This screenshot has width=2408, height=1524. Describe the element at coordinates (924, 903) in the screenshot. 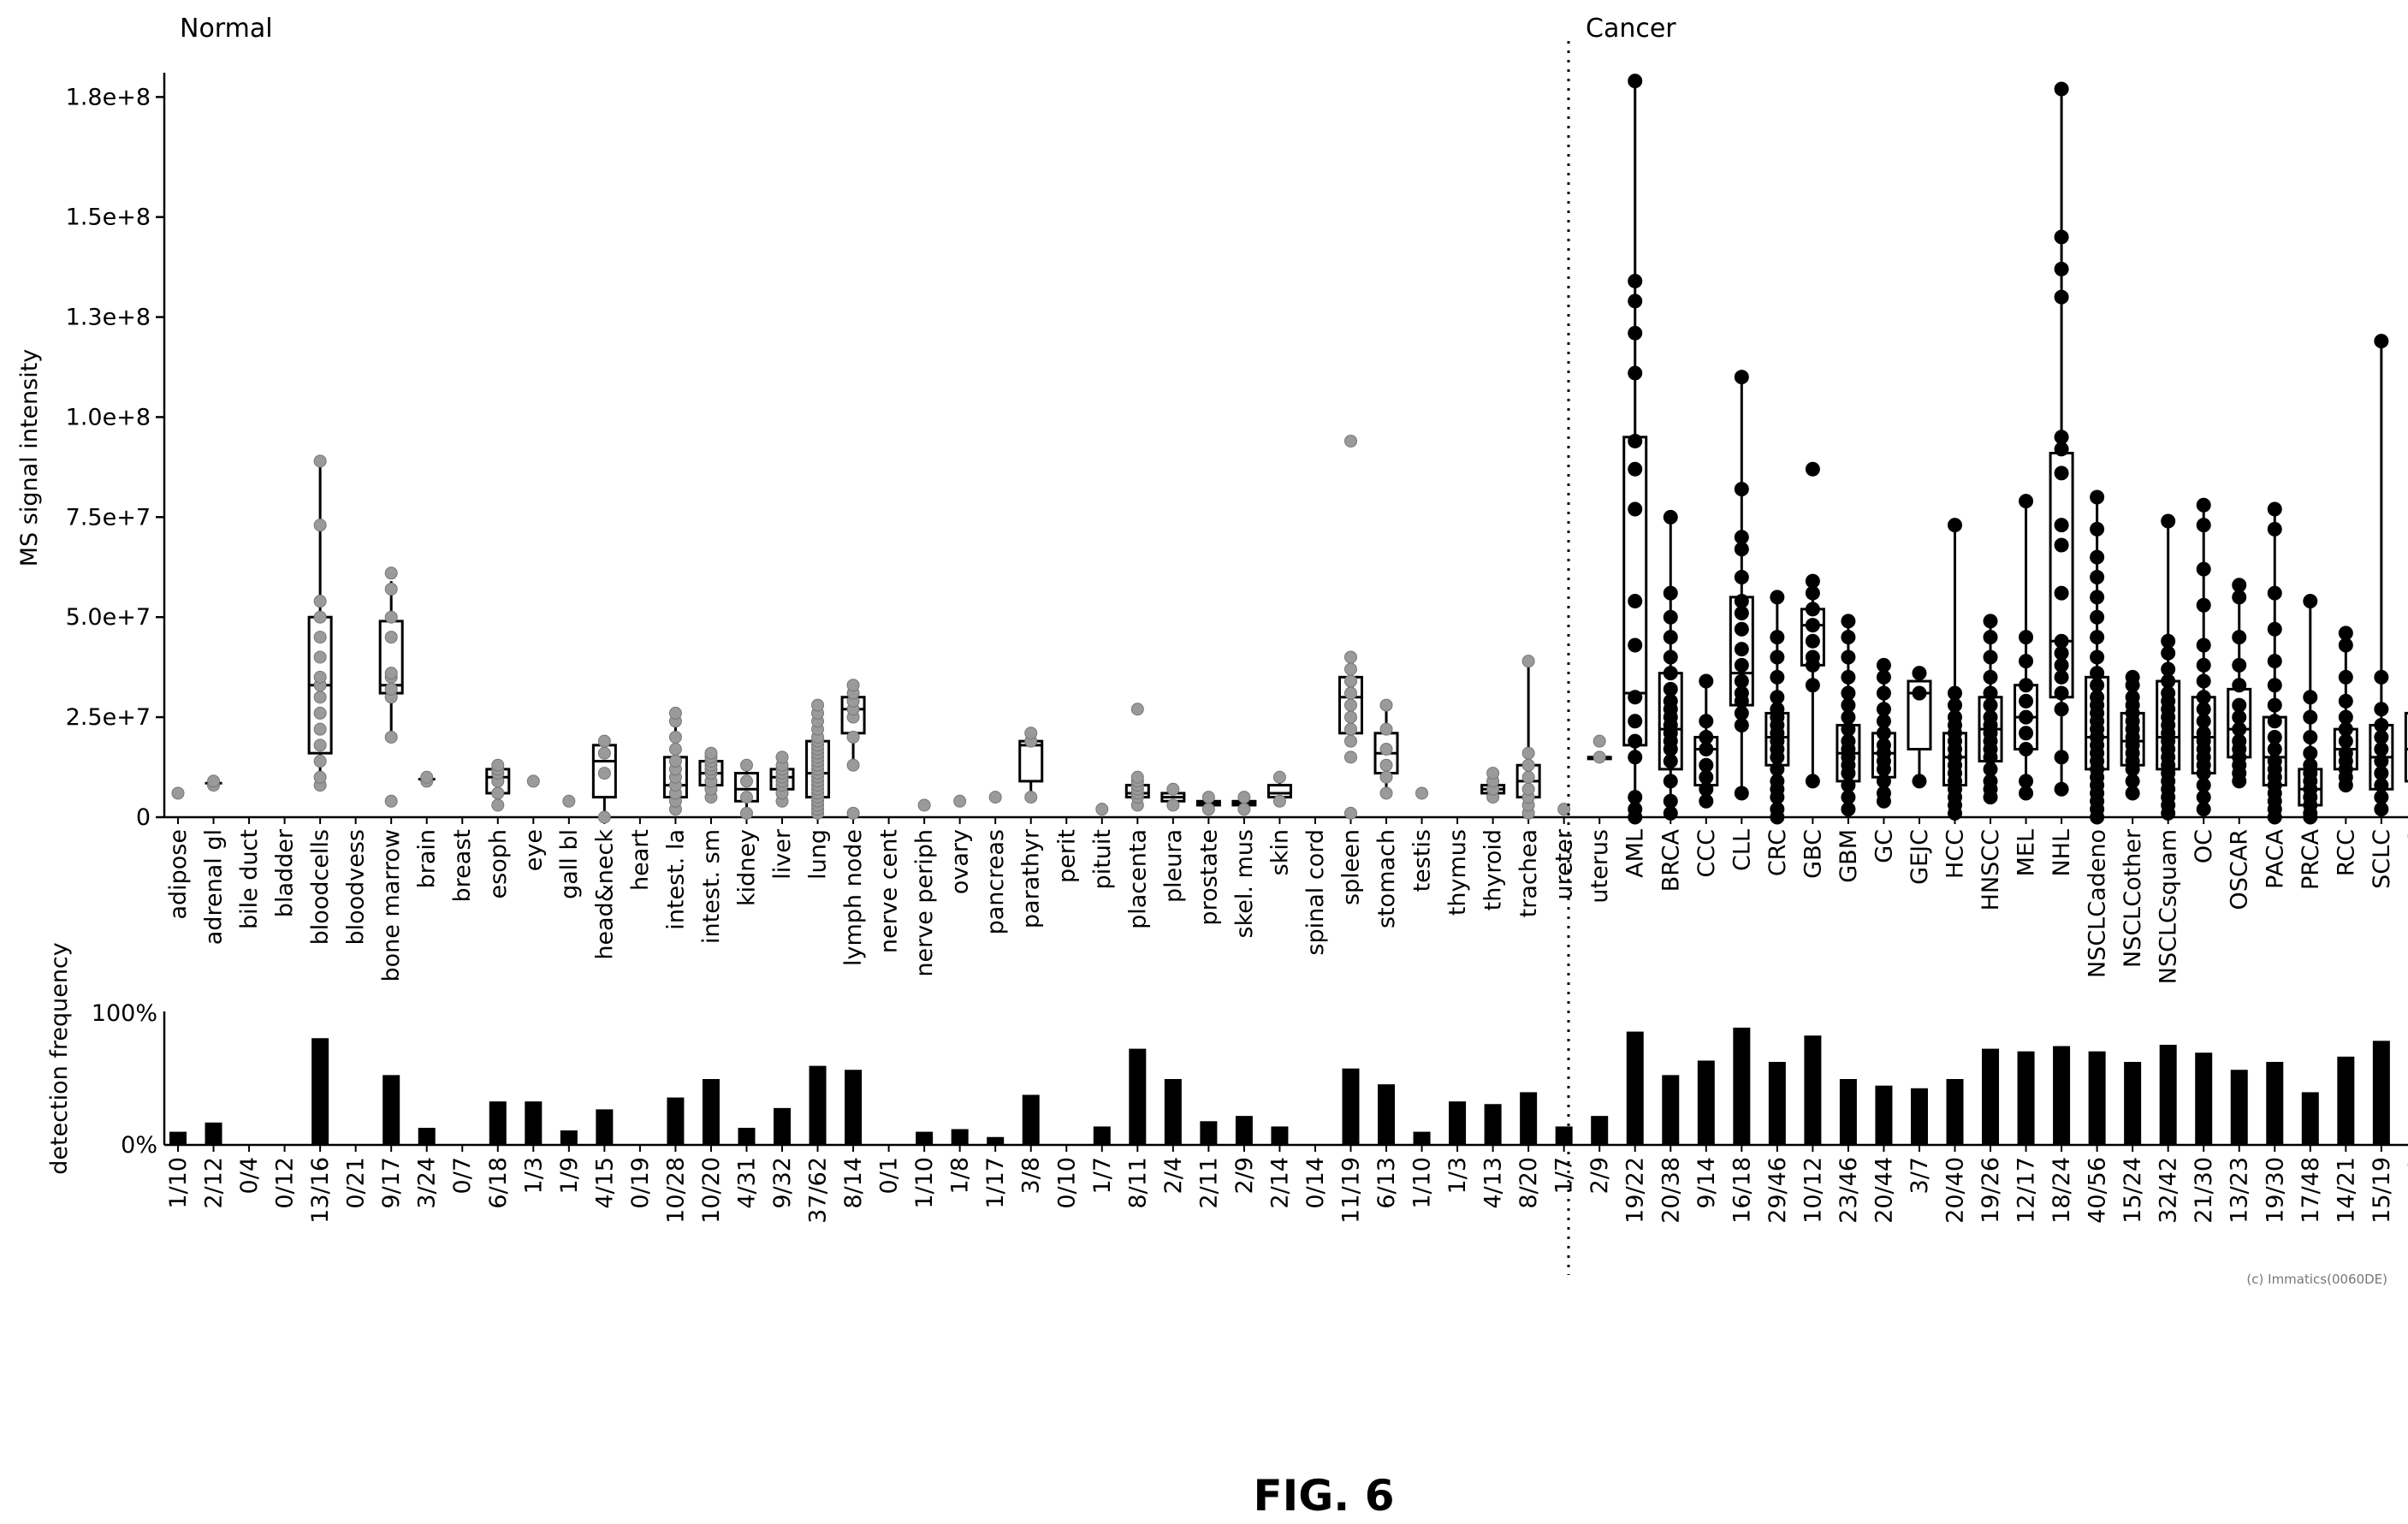

I see `category-label: nerve periph` at that location.